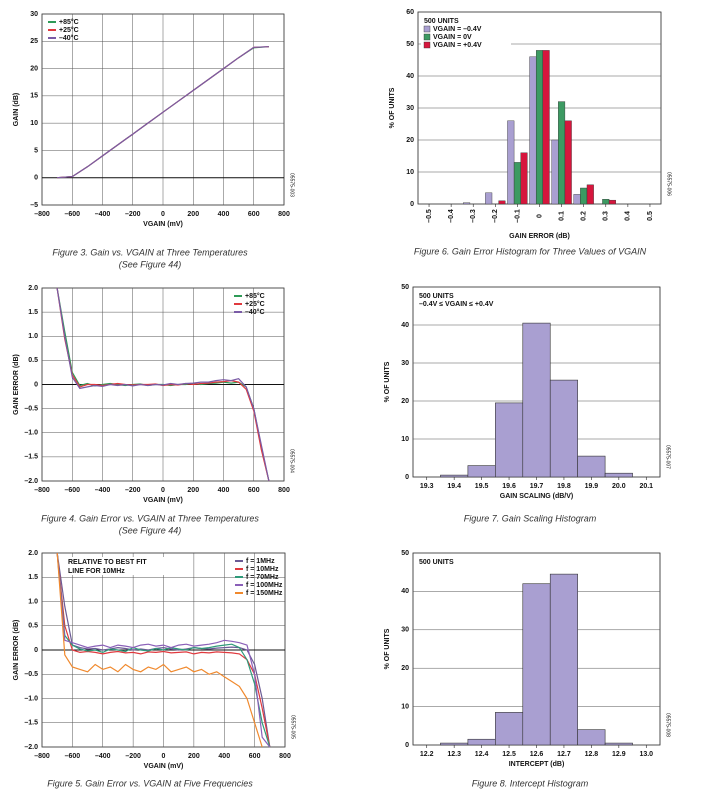 The image size is (710, 792). Describe the element at coordinates (517, 216) in the screenshot. I see `x-tick-label: –0.1` at that location.